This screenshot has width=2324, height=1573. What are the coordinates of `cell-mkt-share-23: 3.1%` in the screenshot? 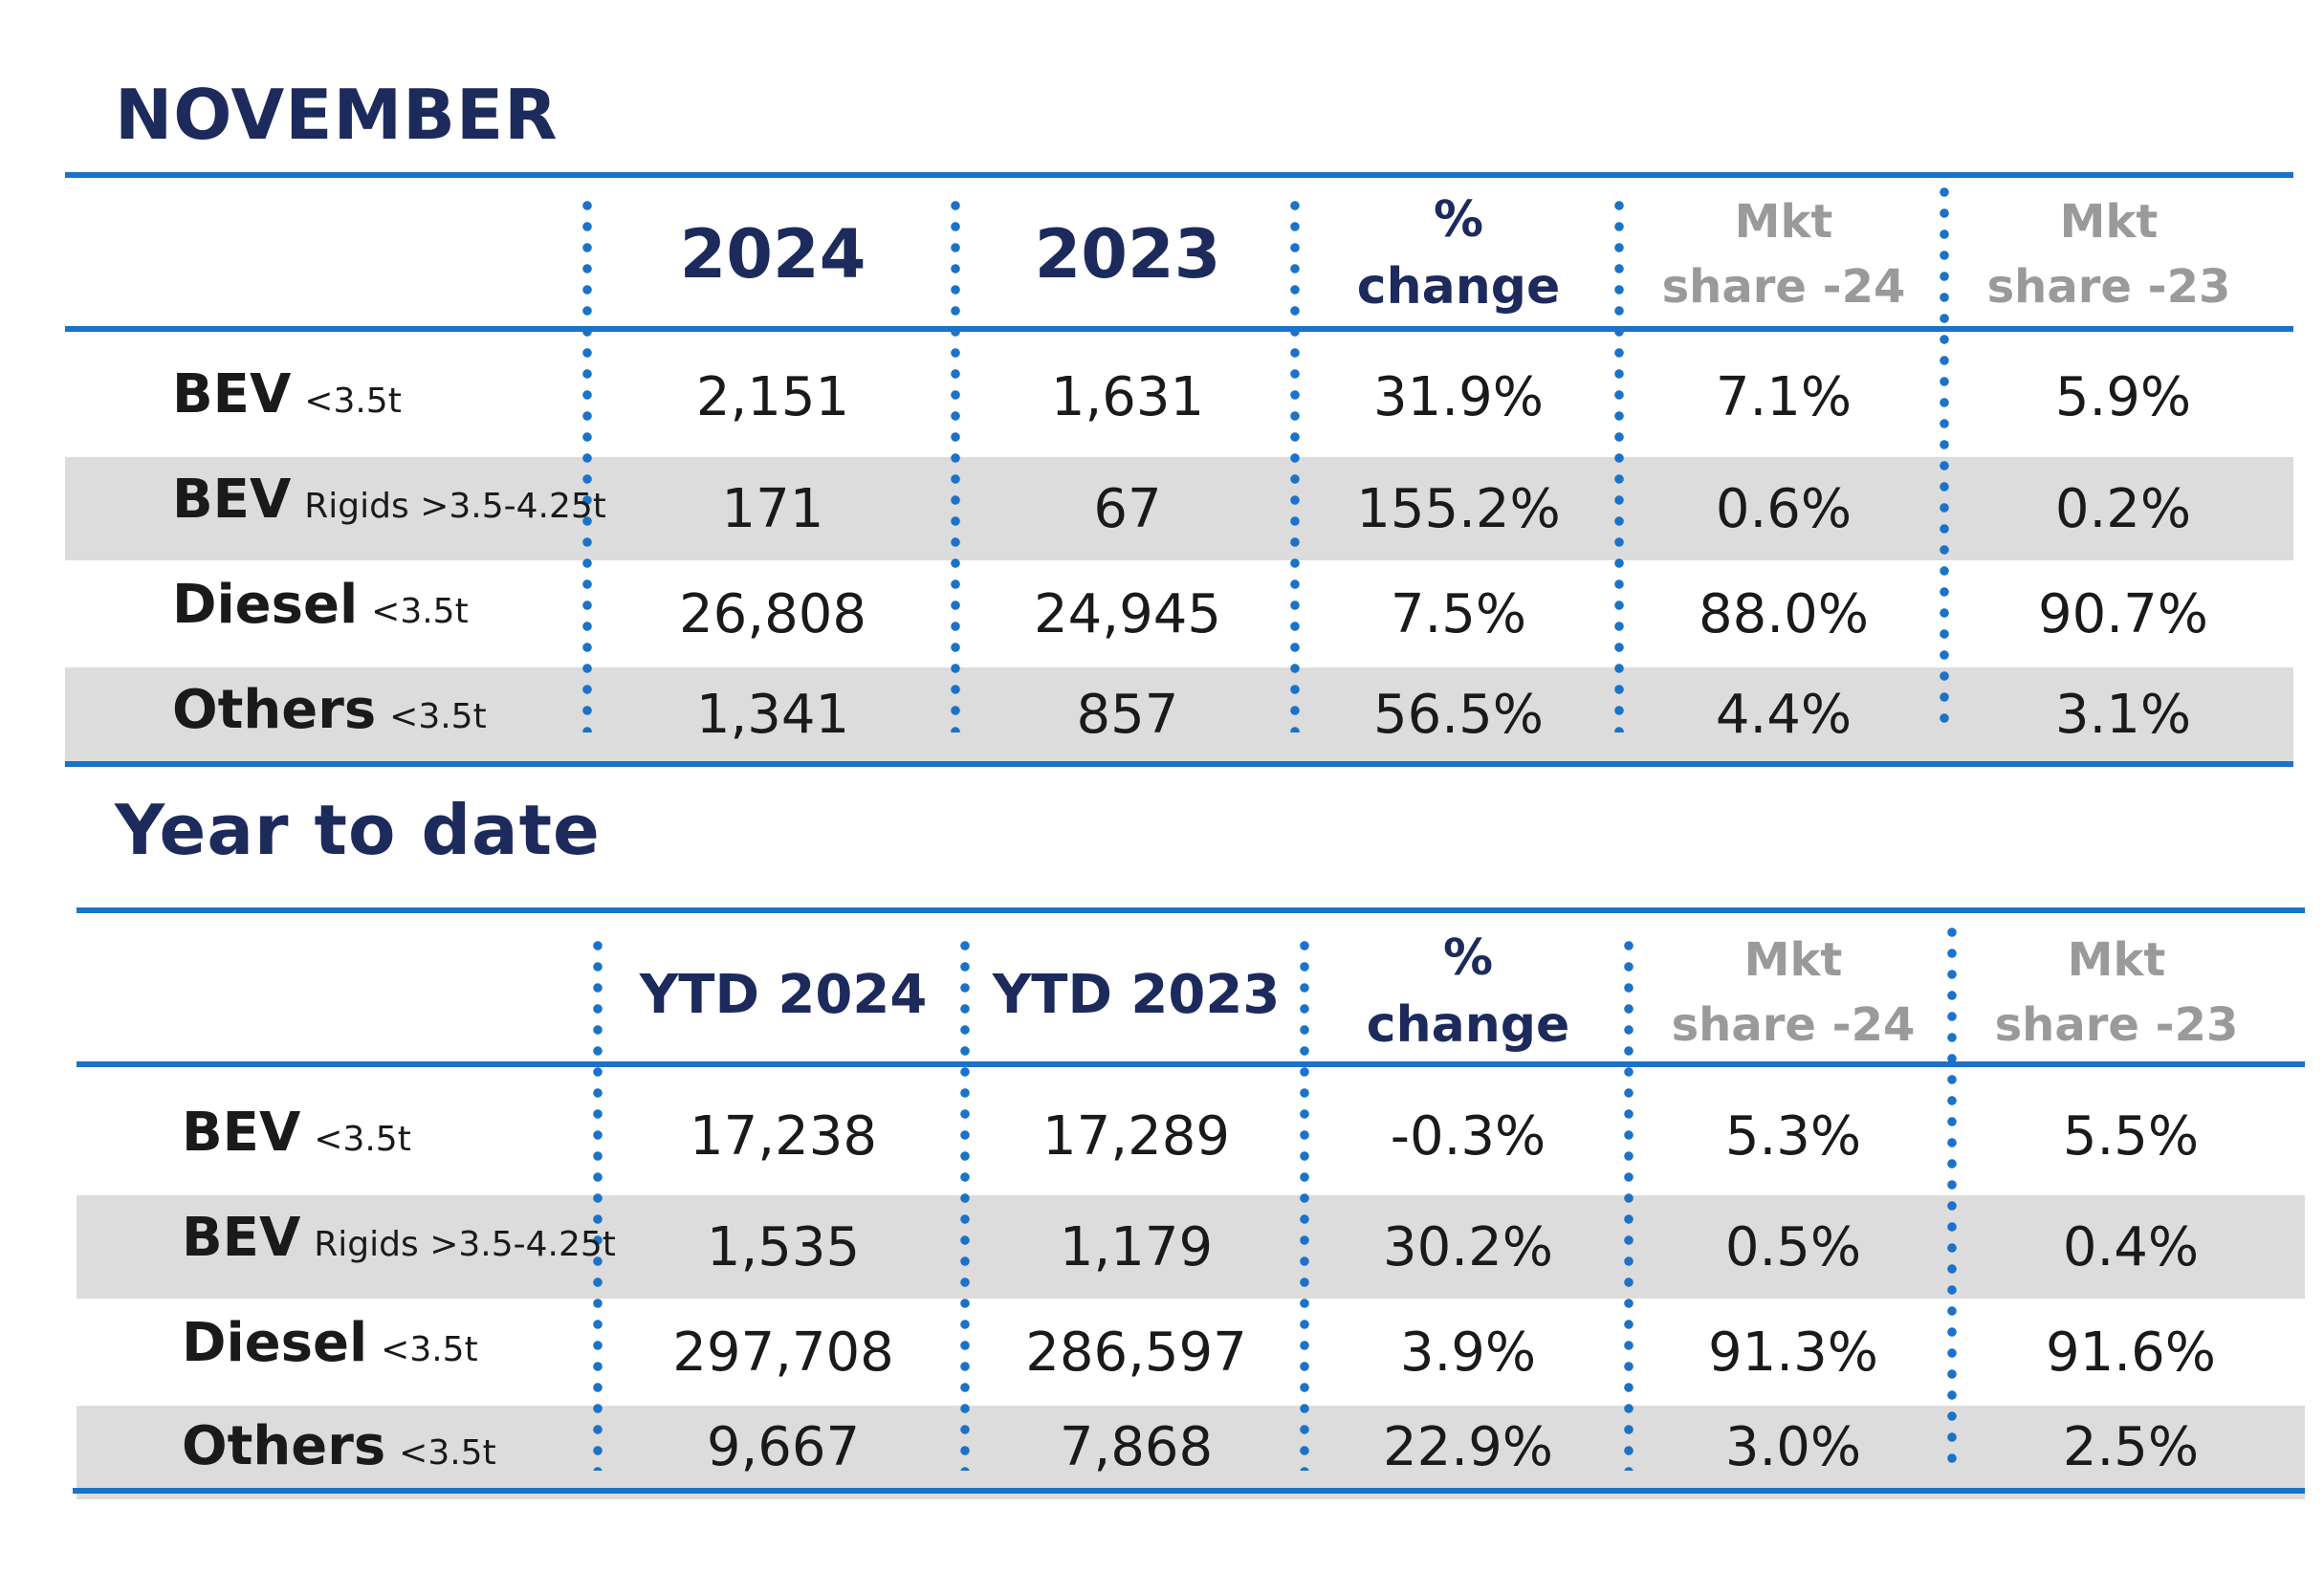 It's located at (2123, 714).